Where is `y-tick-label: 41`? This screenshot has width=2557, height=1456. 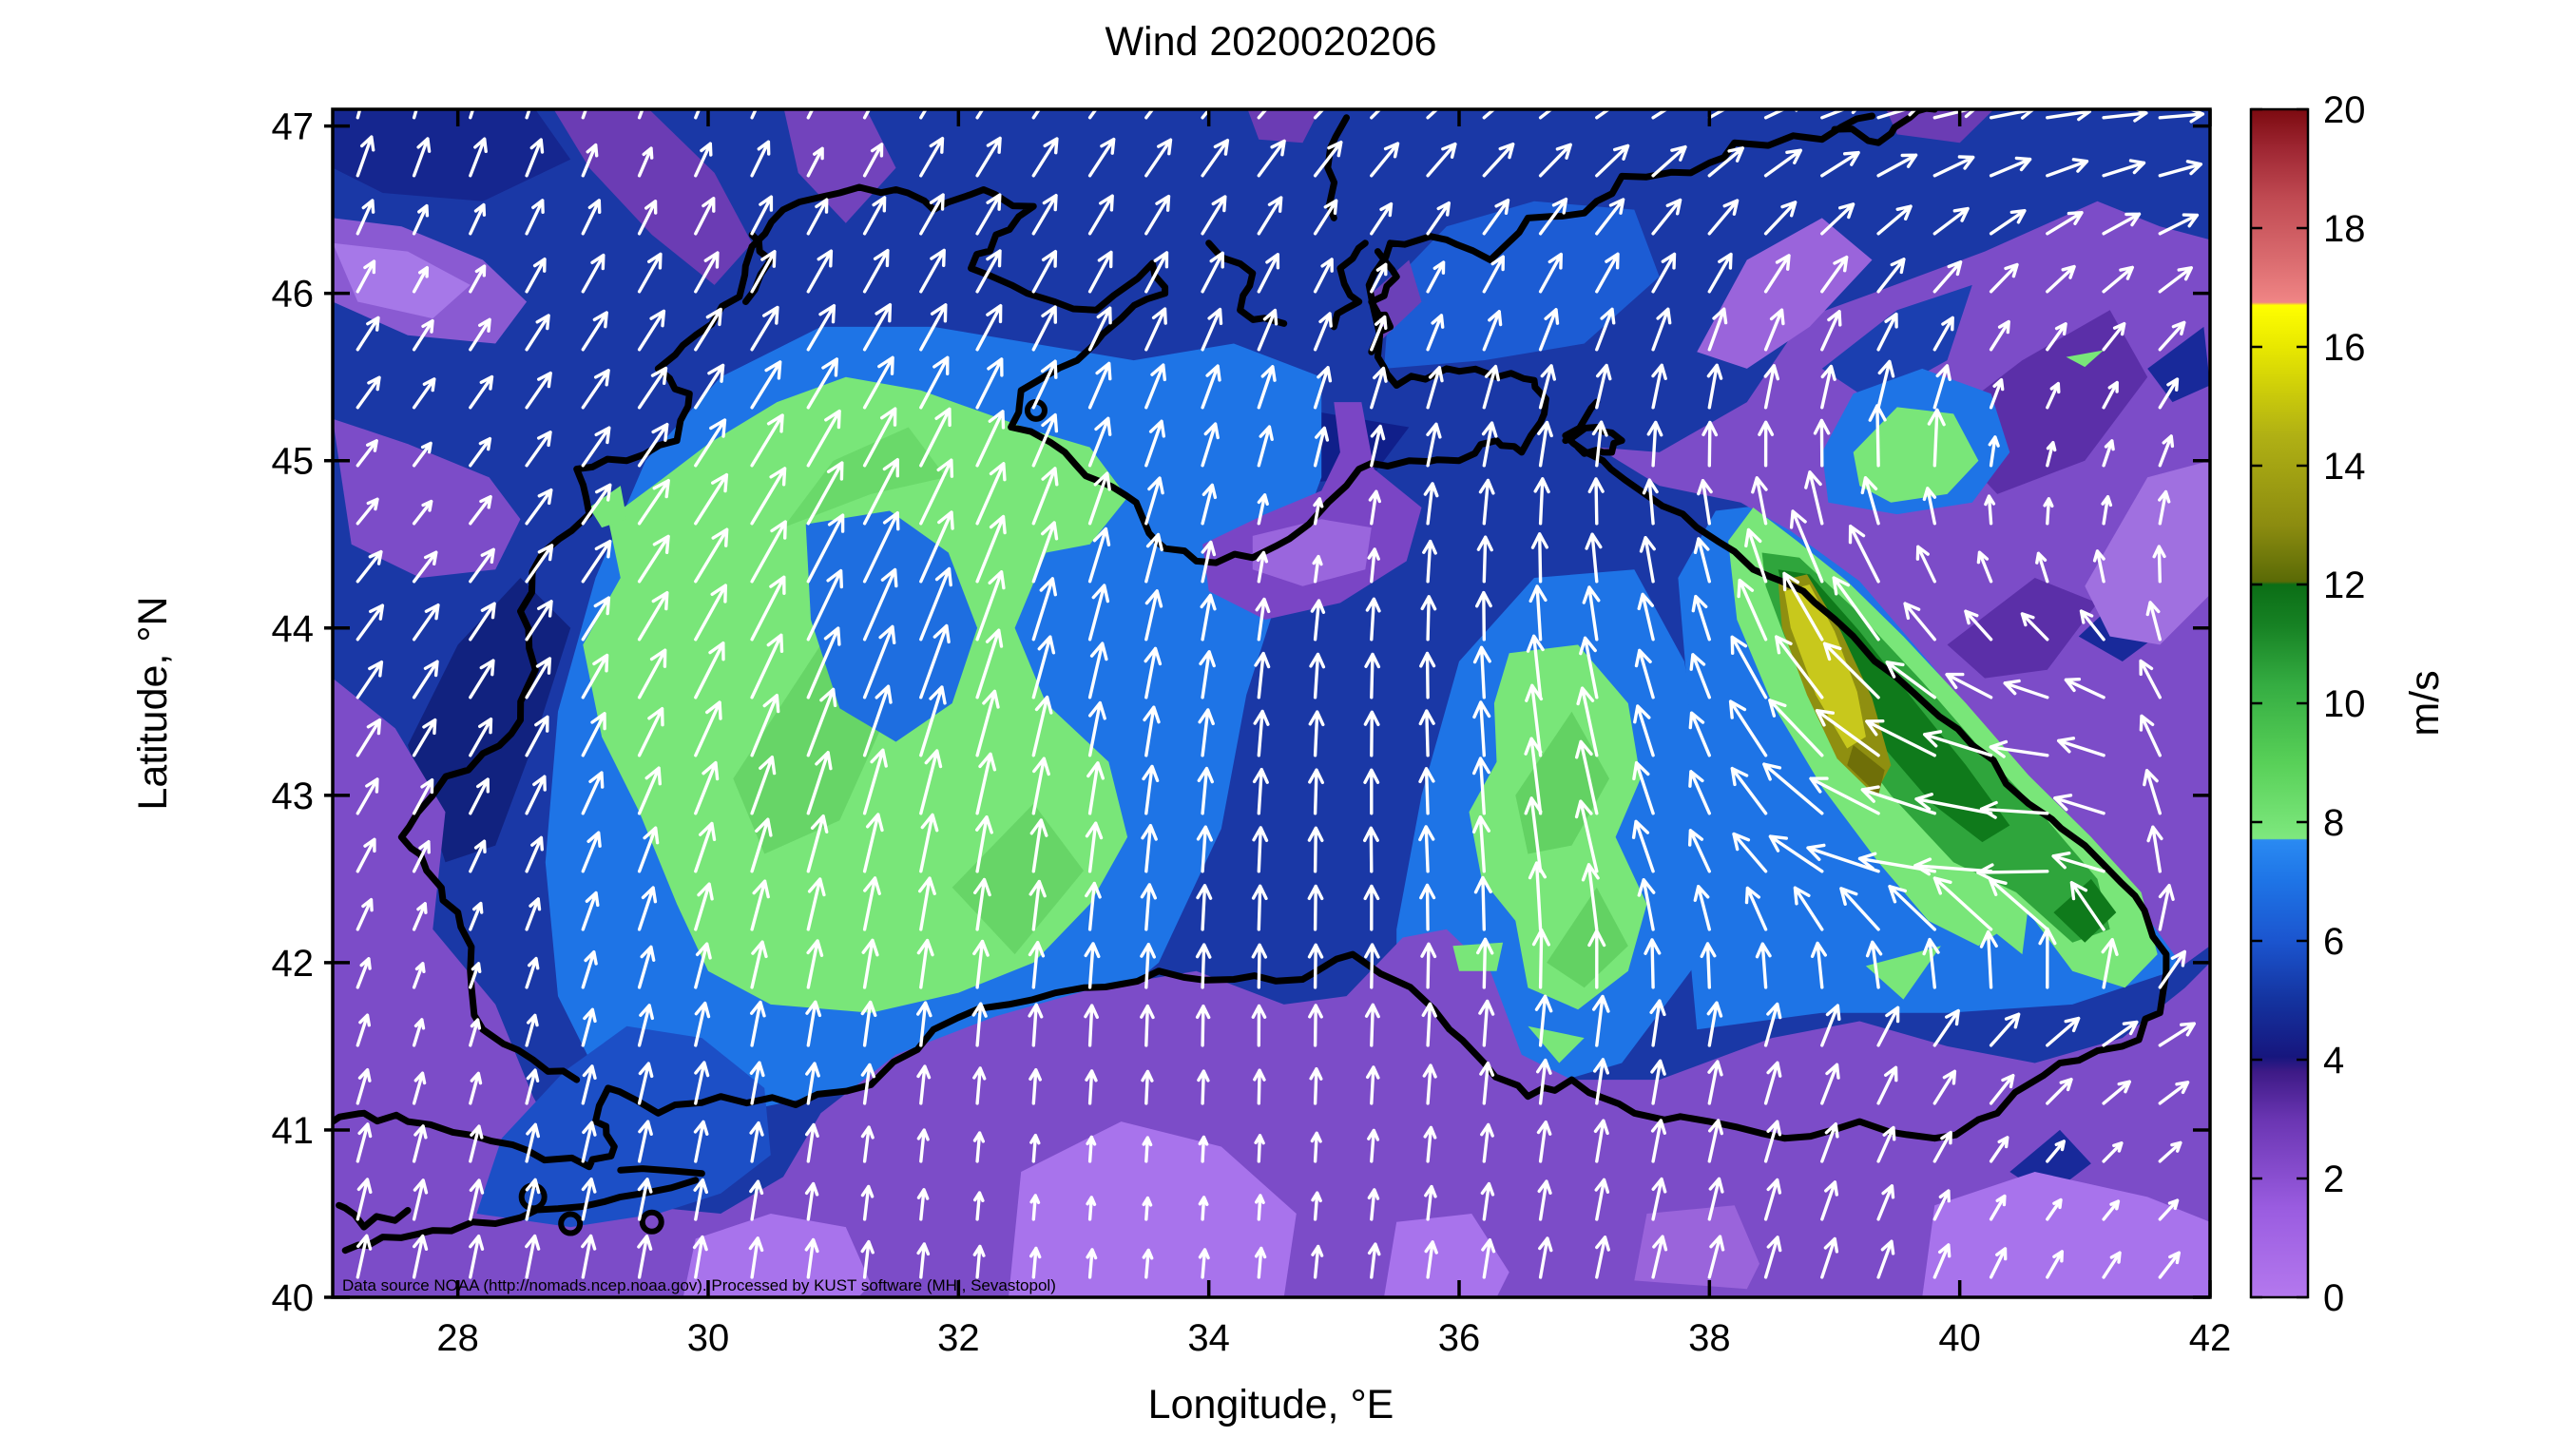 y-tick-label: 41 is located at coordinates (294, 1131).